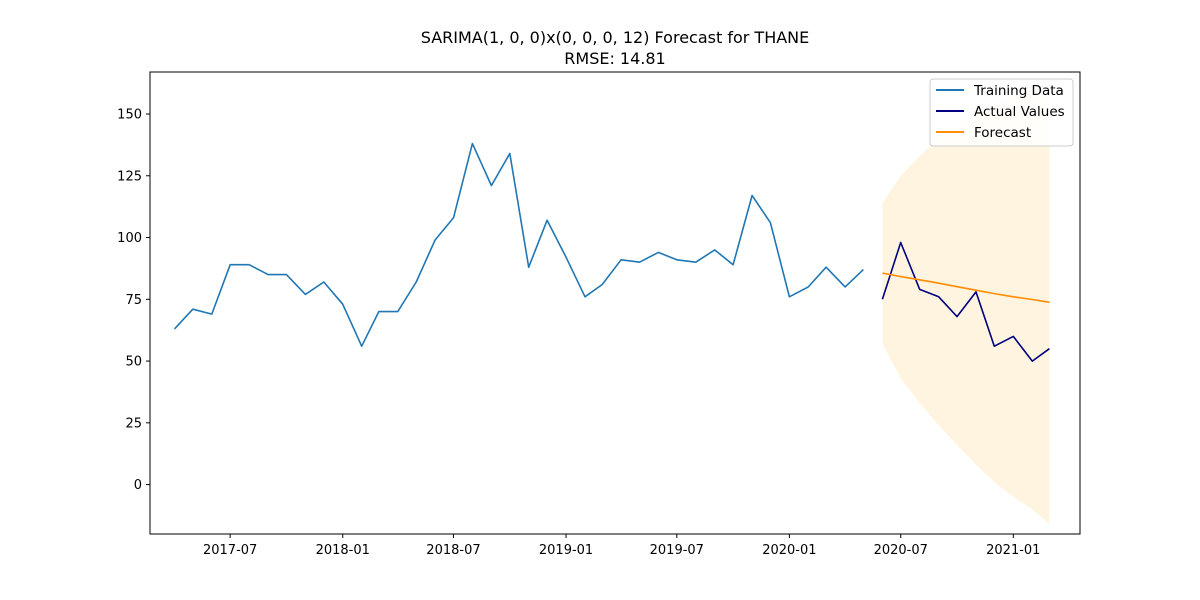 Image resolution: width=1200 pixels, height=600 pixels. I want to click on confidence-band, so click(966, 303).